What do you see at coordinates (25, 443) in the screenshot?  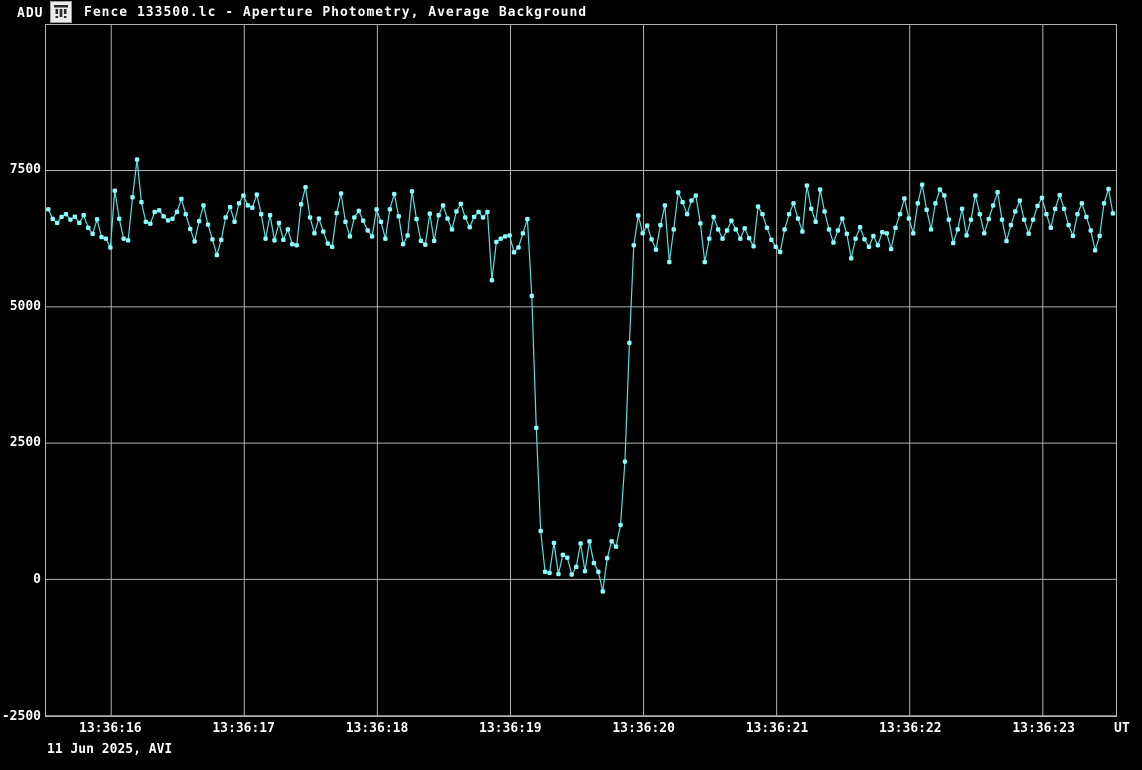 I see `y-tick-label: 2500` at bounding box center [25, 443].